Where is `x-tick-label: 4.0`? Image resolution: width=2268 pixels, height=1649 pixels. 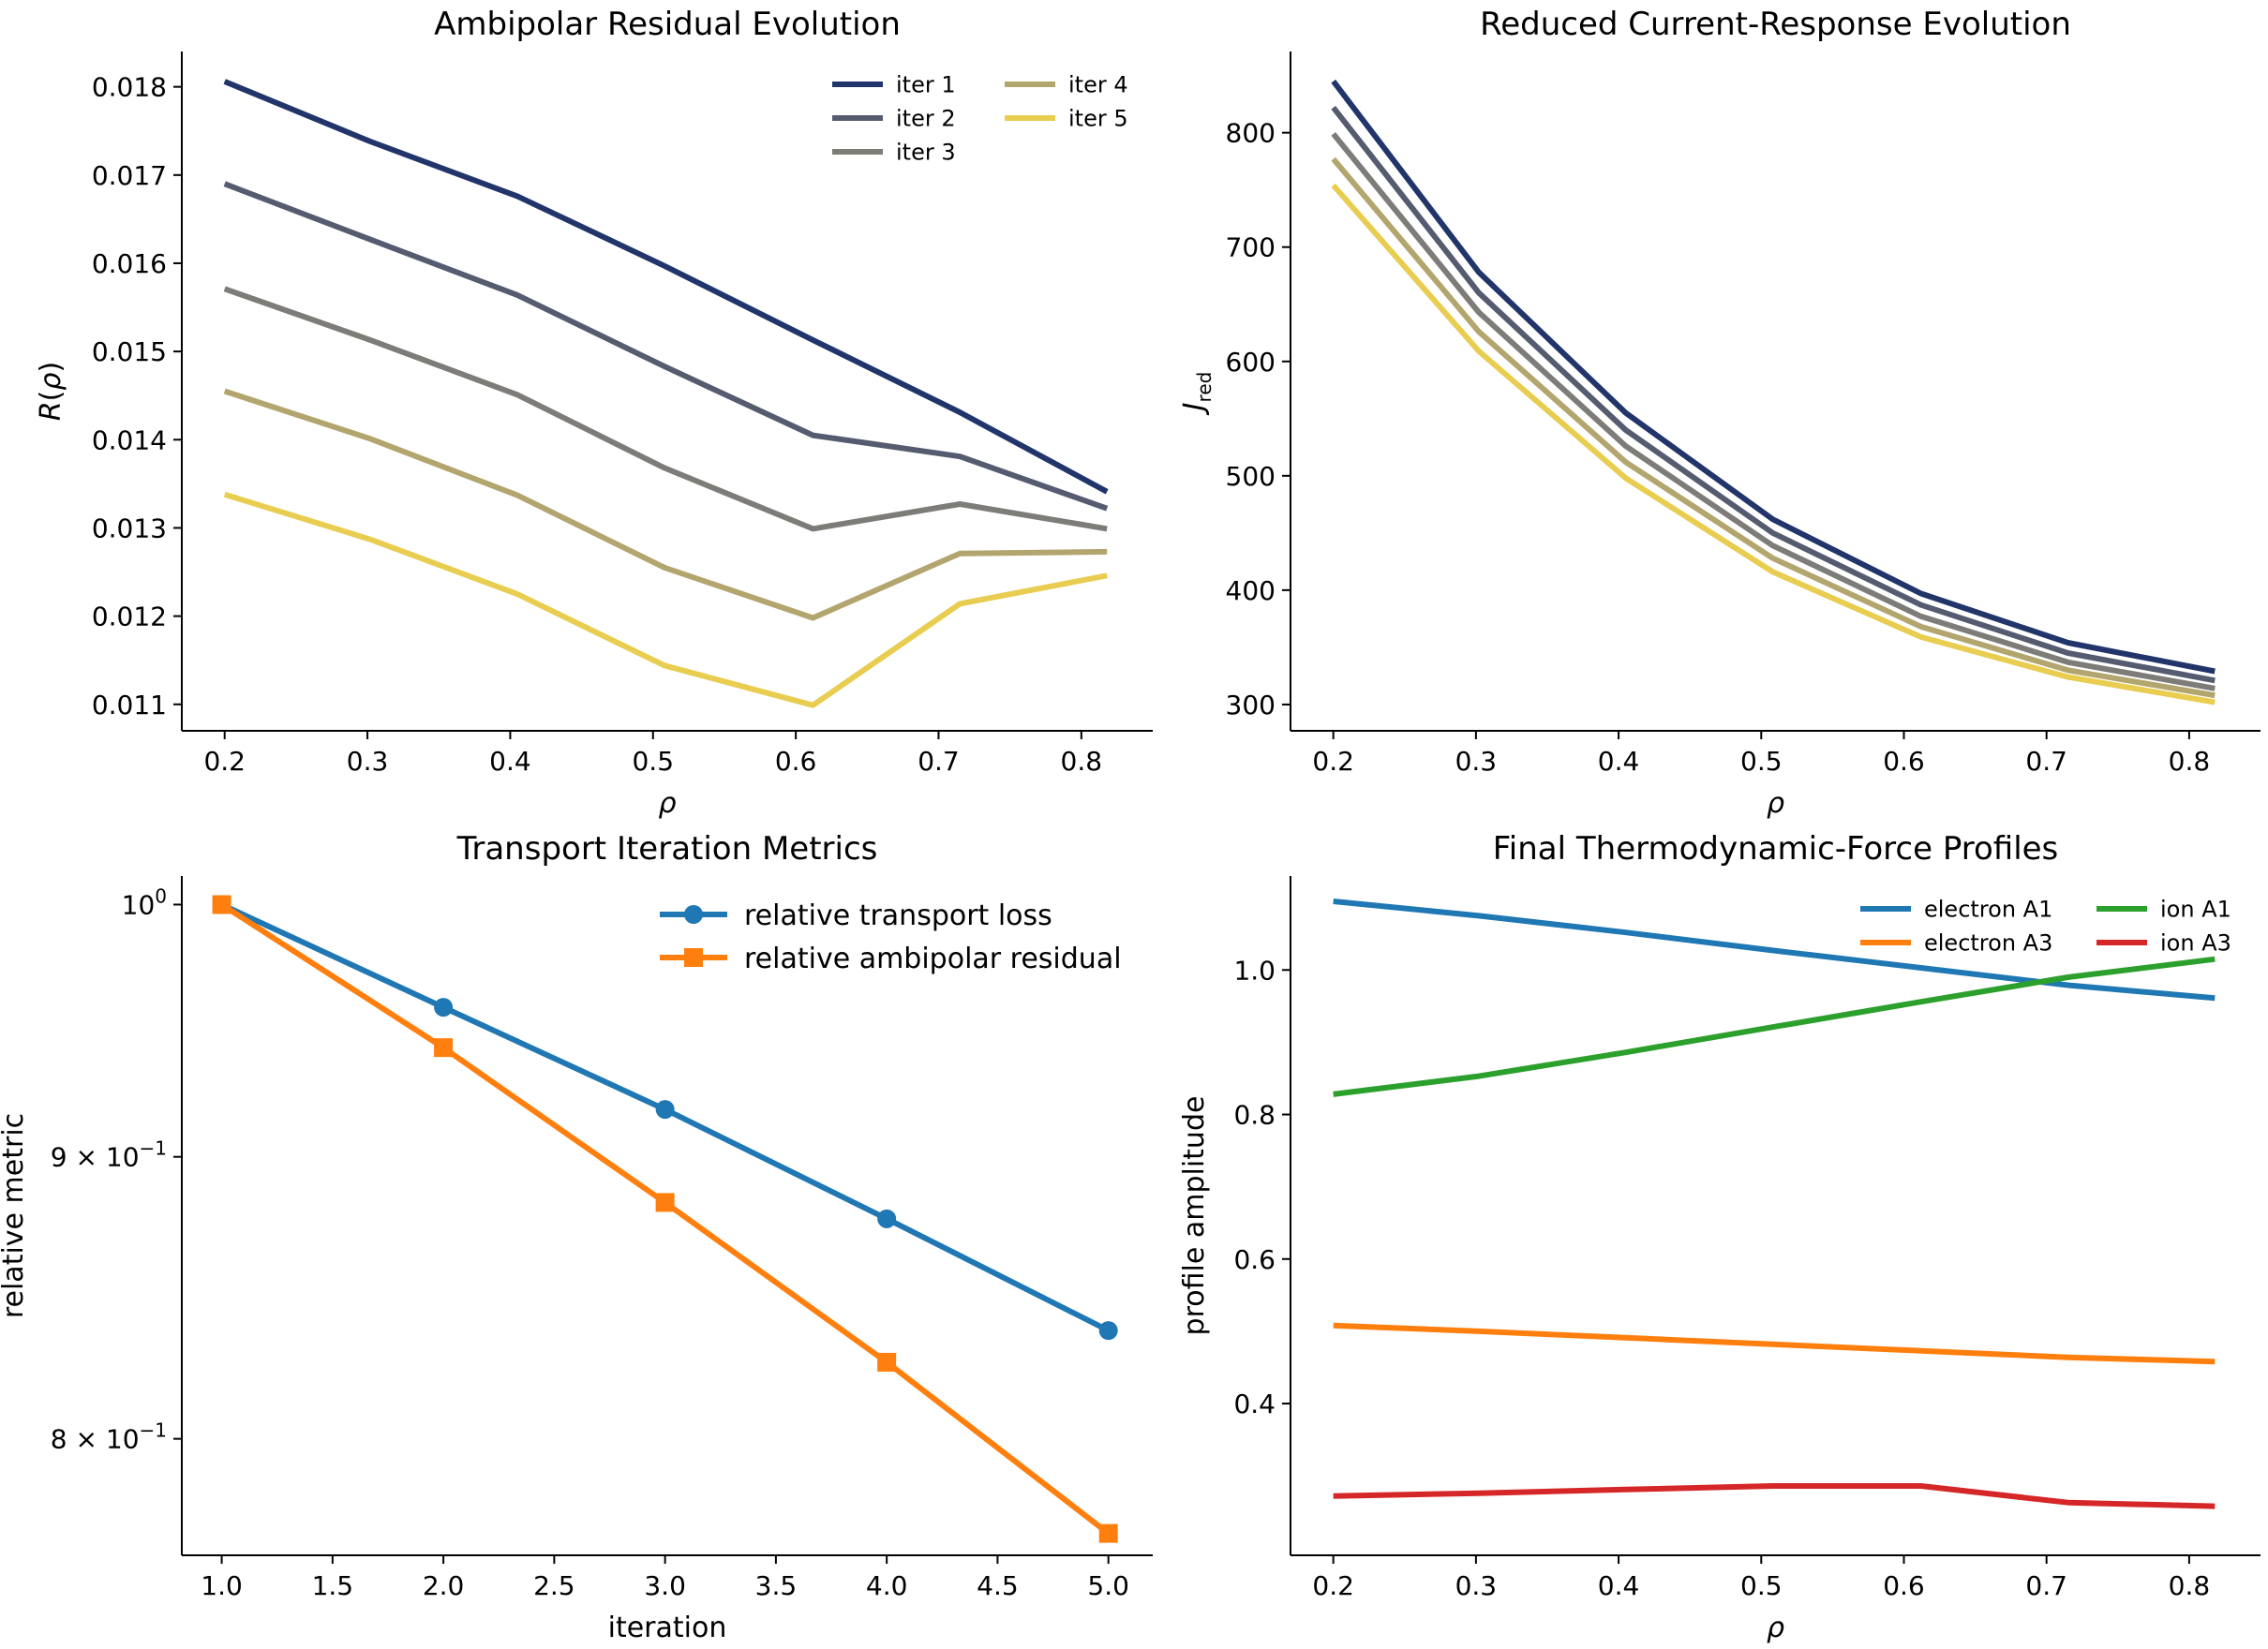 x-tick-label: 4.0 is located at coordinates (887, 1585).